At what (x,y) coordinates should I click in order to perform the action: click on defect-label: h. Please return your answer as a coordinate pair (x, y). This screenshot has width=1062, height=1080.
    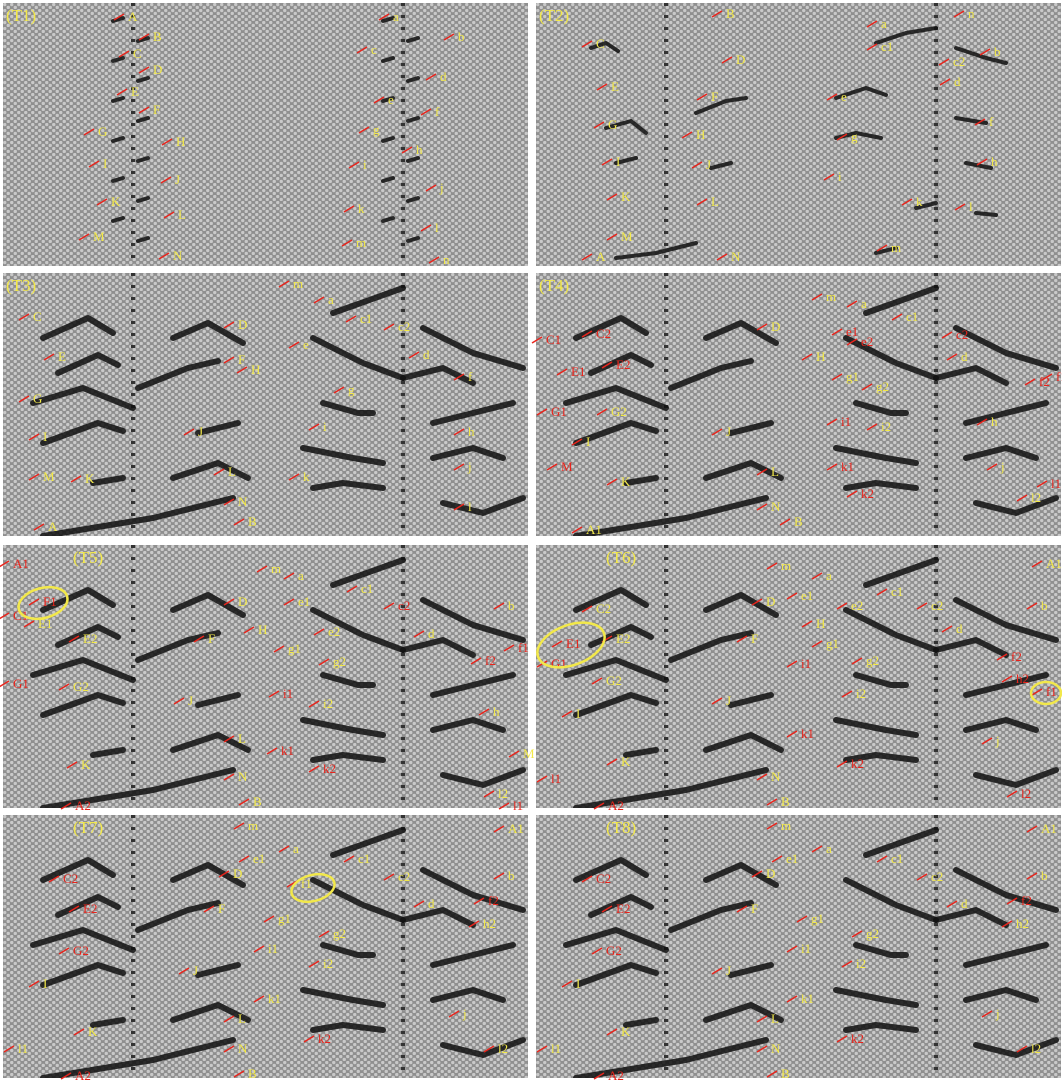
    Looking at the image, I should click on (496, 711).